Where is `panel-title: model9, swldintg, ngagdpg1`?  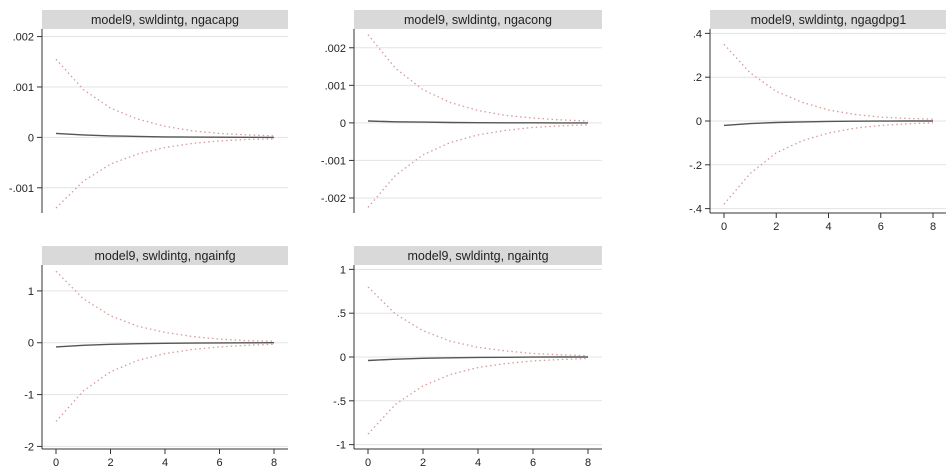
panel-title: model9, swldintg, ngagdpg1 is located at coordinates (829, 20).